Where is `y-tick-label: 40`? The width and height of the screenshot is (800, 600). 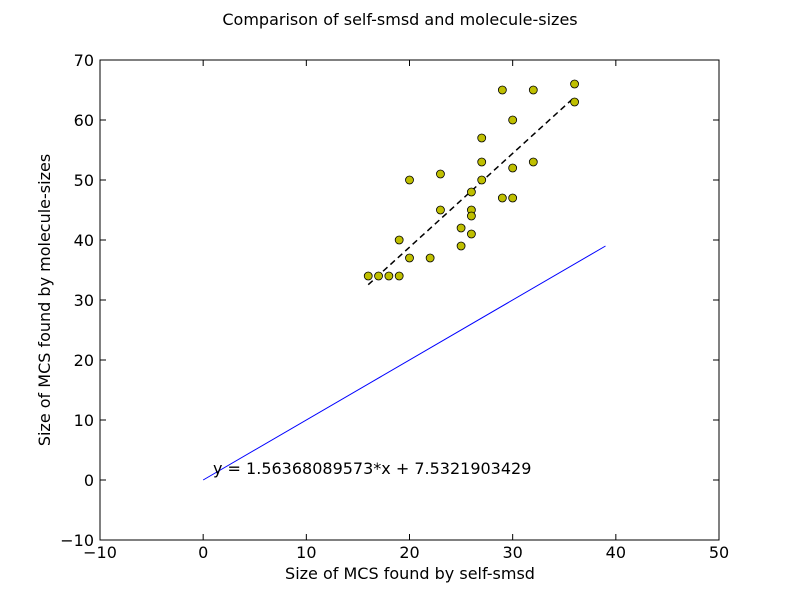
y-tick-label: 40 is located at coordinates (84, 240).